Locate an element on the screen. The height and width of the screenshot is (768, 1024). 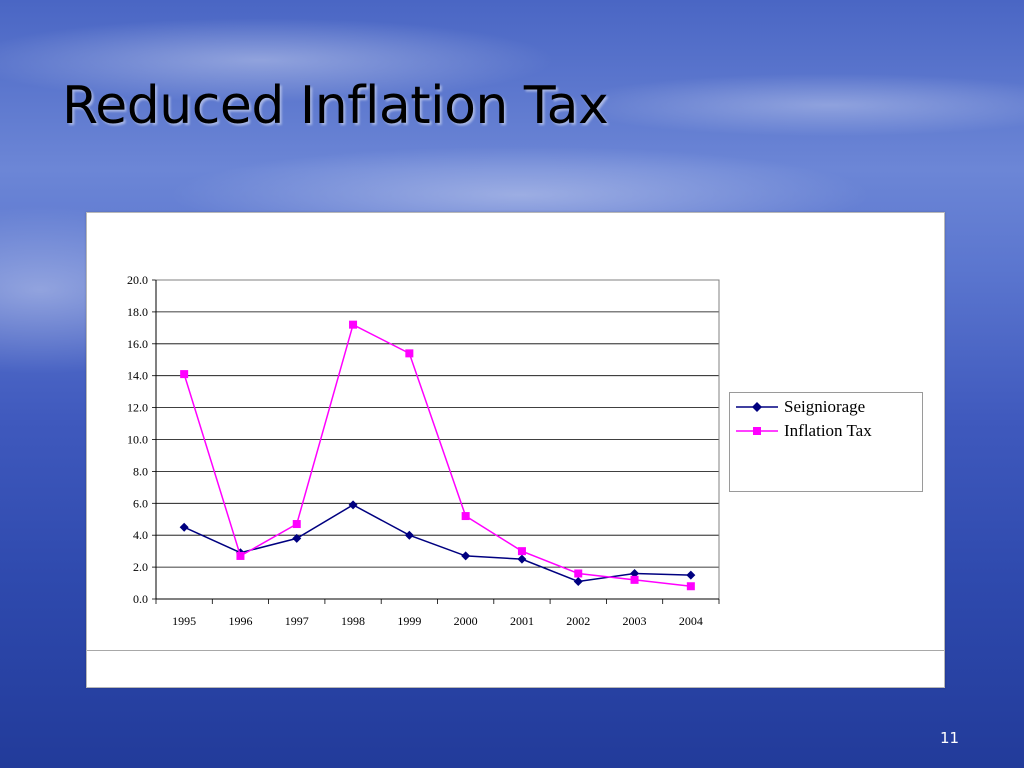
legend-label-inflation-tax: Inflation Tax is located at coordinates (828, 430).